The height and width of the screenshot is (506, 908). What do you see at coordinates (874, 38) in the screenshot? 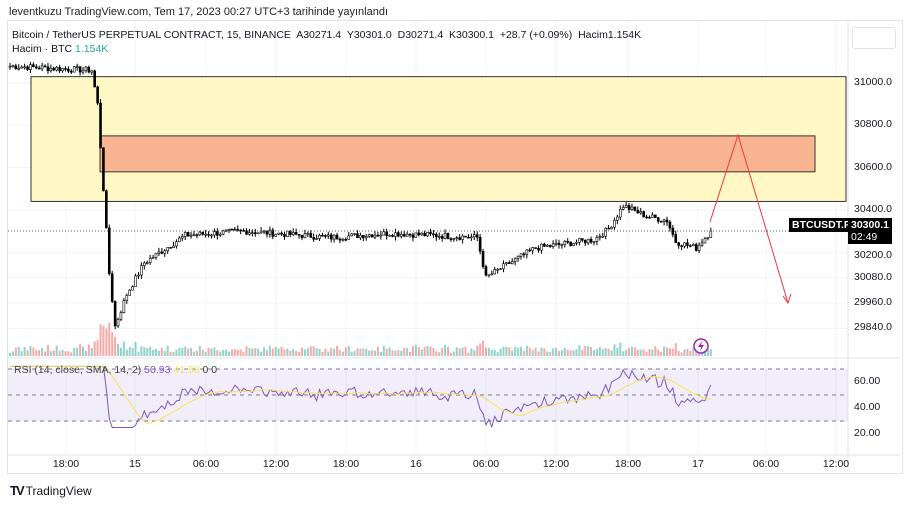
I see `chart-settings-button` at bounding box center [874, 38].